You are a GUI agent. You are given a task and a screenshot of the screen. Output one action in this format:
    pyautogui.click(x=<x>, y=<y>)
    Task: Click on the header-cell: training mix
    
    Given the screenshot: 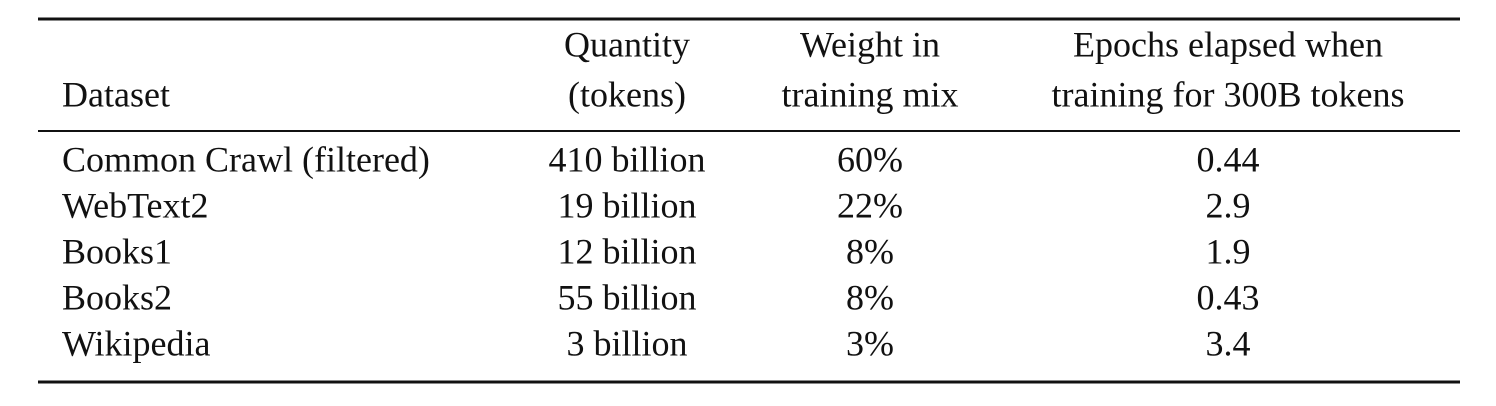 What is the action you would take?
    pyautogui.click(x=870, y=94)
    